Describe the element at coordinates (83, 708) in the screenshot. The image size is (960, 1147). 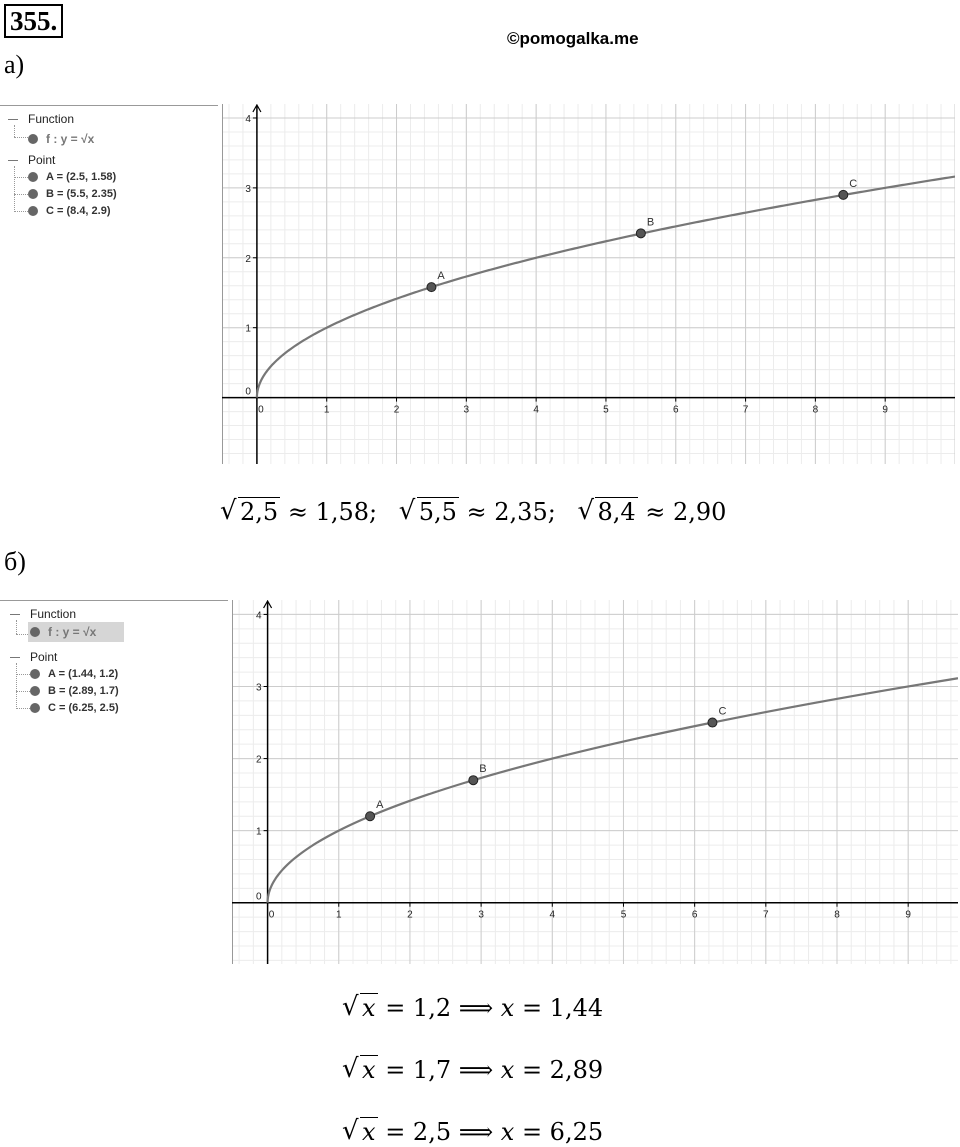
I see `point-text: C = (6.25, 2.5)` at that location.